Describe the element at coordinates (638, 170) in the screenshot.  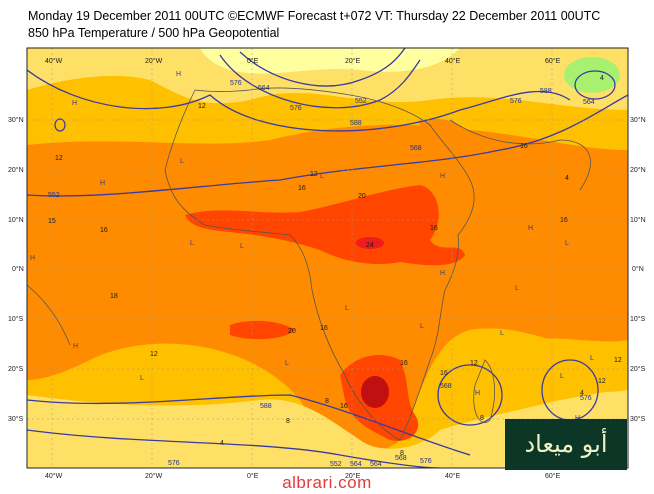
I see `lat-label-right: 20°N` at that location.